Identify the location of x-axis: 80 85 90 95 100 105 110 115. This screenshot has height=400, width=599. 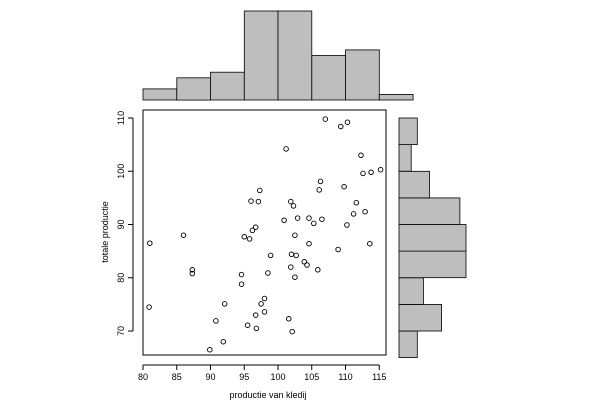
(262, 373).